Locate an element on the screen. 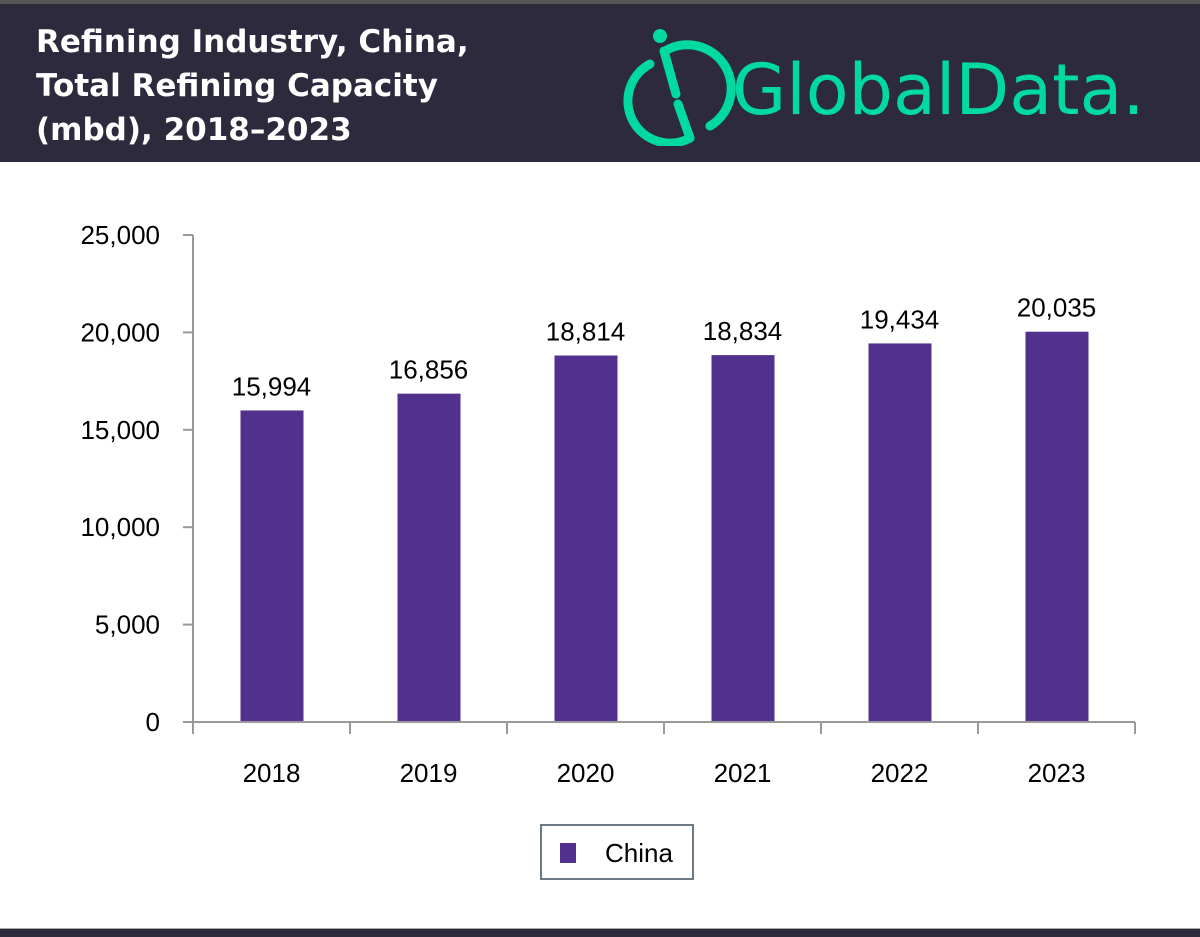  x-tick-label-2019: 2019 is located at coordinates (429, 773).